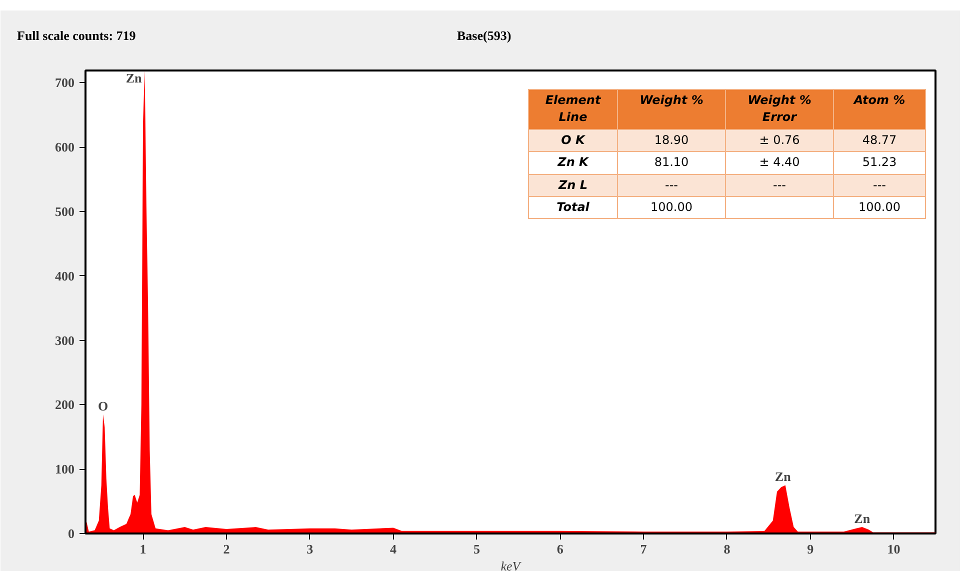 This screenshot has height=571, width=968. What do you see at coordinates (780, 163) in the screenshot?
I see `annotation: ± 4.40` at bounding box center [780, 163].